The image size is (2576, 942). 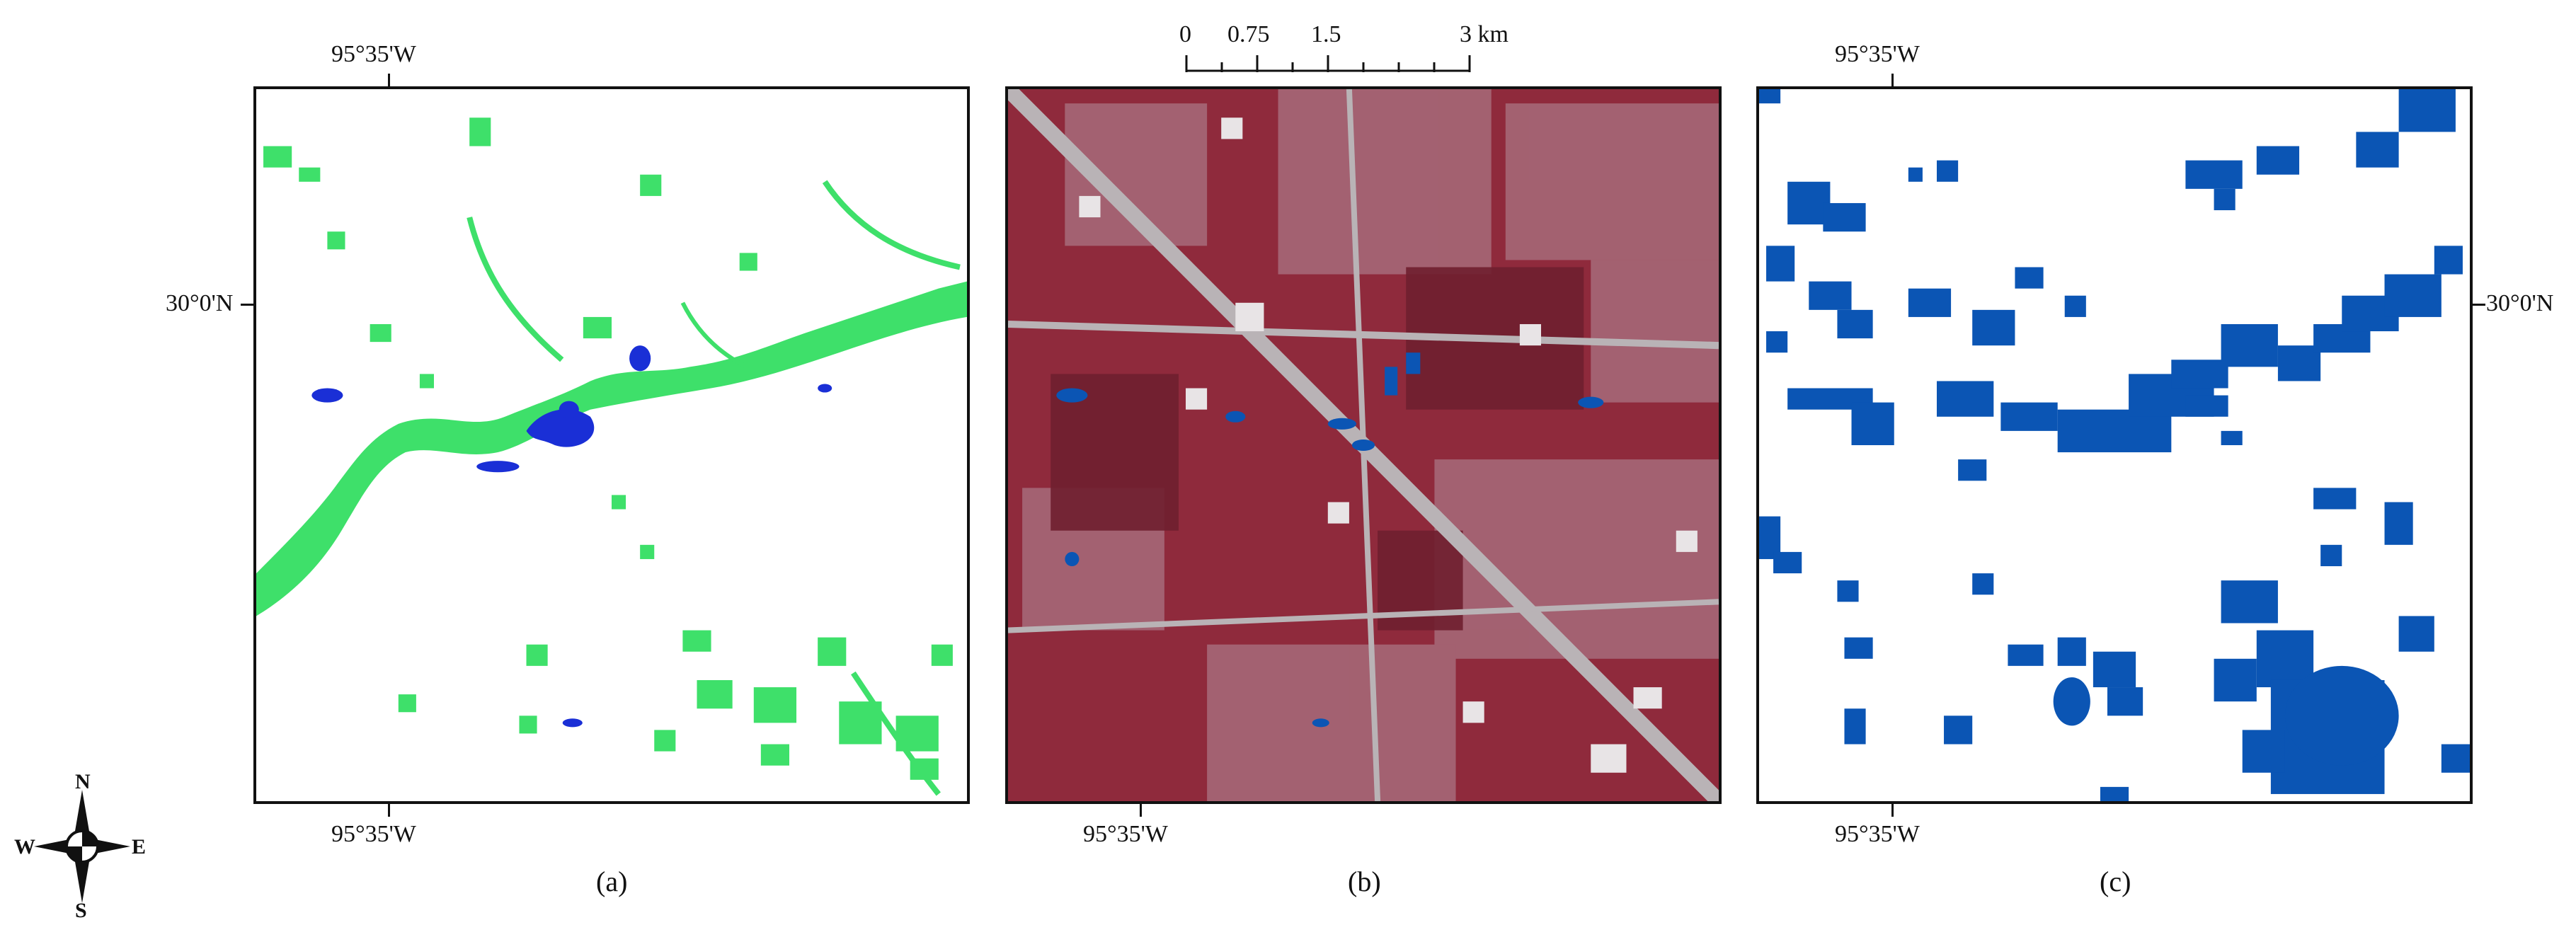 I want to click on panel-b-lon-bottom: 95°35'W, so click(x=1125, y=834).